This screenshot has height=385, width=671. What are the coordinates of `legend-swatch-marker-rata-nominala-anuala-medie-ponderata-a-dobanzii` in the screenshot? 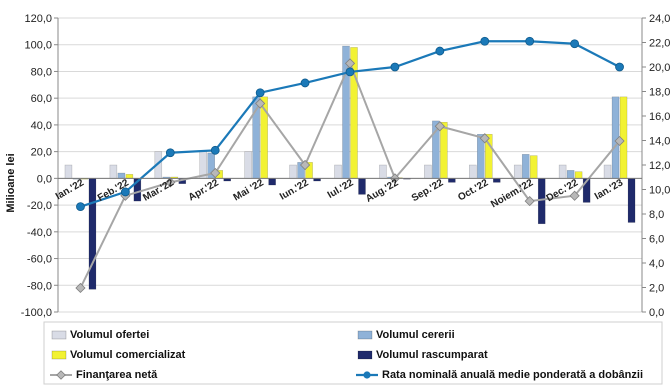 It's located at (367, 375).